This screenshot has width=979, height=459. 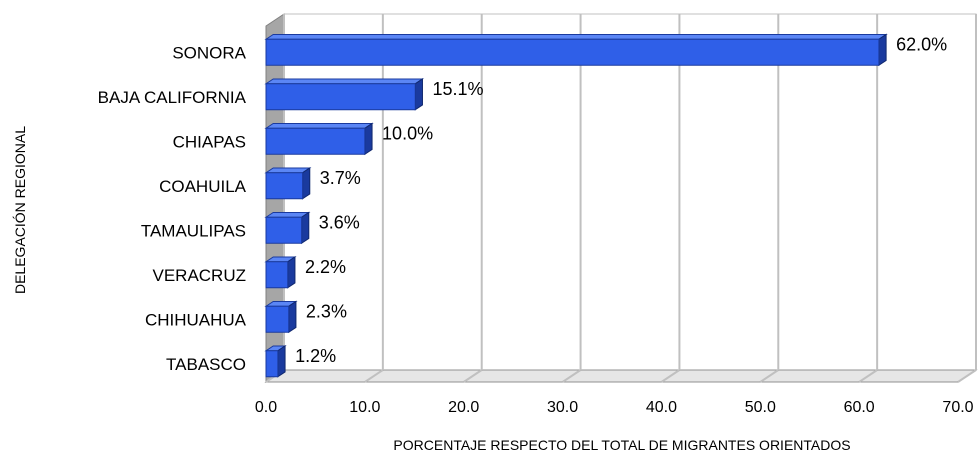 What do you see at coordinates (921, 44) in the screenshot?
I see `value-label: 62.0%` at bounding box center [921, 44].